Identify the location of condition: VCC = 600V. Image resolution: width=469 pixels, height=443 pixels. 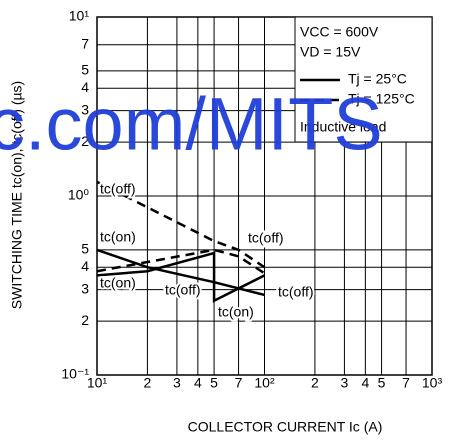
(339, 32).